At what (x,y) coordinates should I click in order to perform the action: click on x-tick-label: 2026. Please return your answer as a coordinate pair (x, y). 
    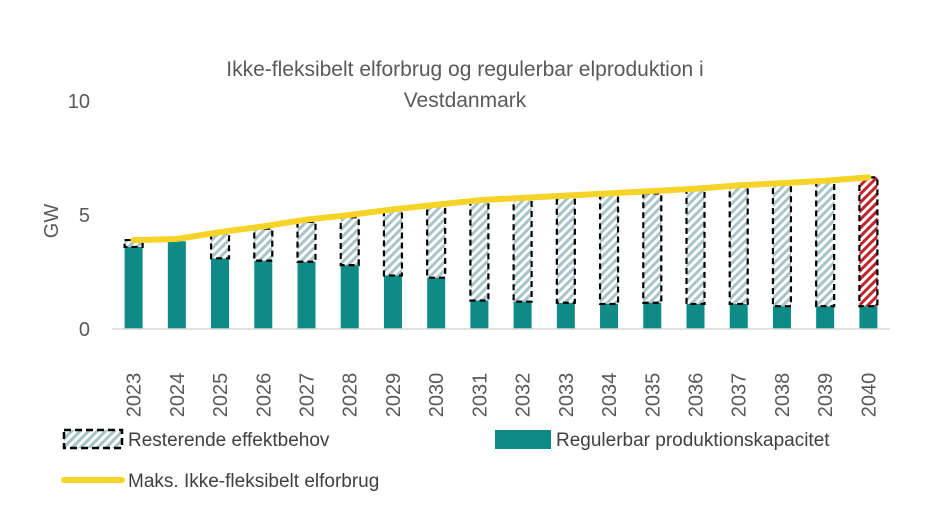
    Looking at the image, I should click on (264, 395).